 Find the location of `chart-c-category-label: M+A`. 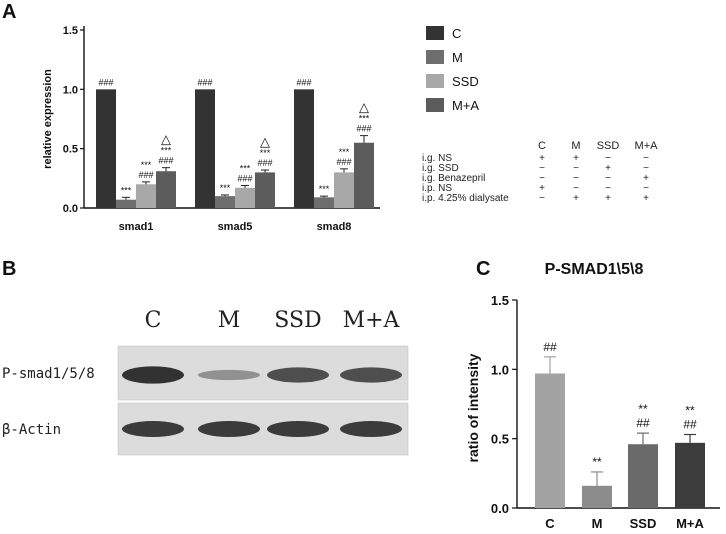

chart-c-category-label: M+A is located at coordinates (690, 523).